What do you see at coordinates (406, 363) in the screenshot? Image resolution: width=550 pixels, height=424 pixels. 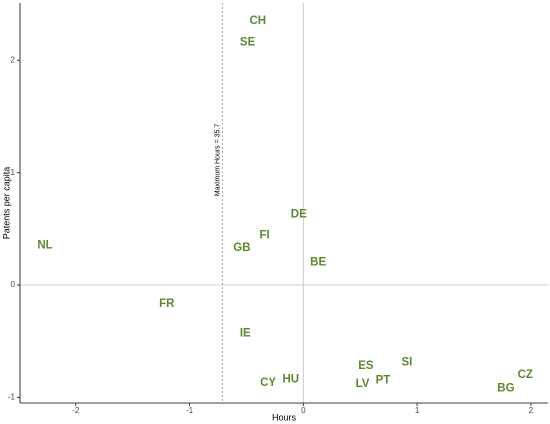 I see `point-label: SI` at bounding box center [406, 363].